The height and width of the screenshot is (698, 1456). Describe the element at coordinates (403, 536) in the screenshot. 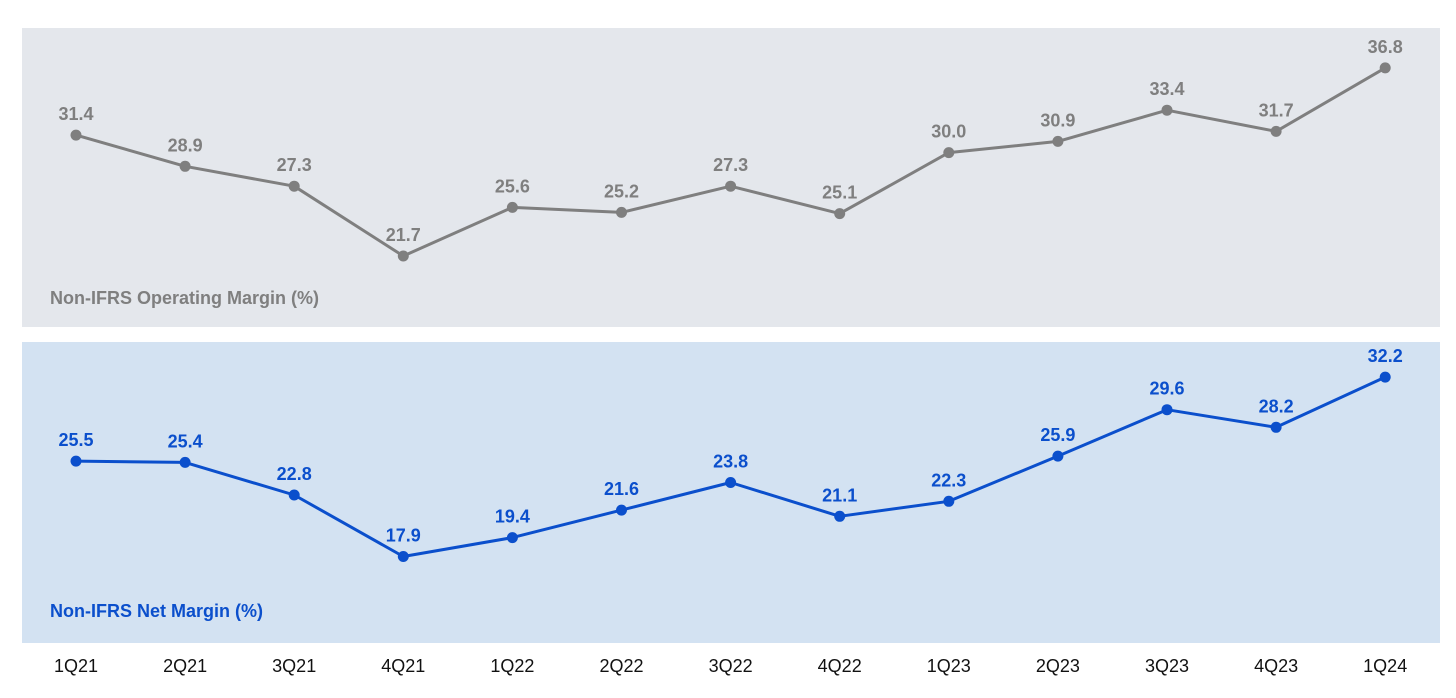

I see `net-margin-data-label-4Q21: 17.9` at that location.